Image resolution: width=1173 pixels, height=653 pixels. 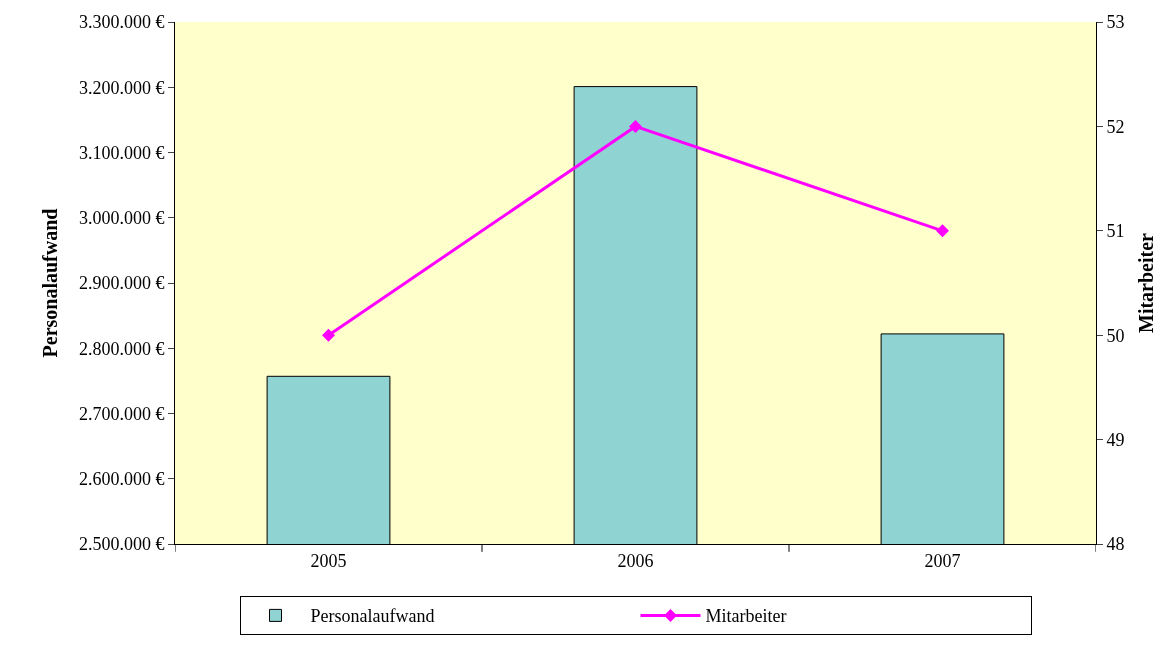 What do you see at coordinates (1115, 231) in the screenshot?
I see `y2-tick-label: 51` at bounding box center [1115, 231].